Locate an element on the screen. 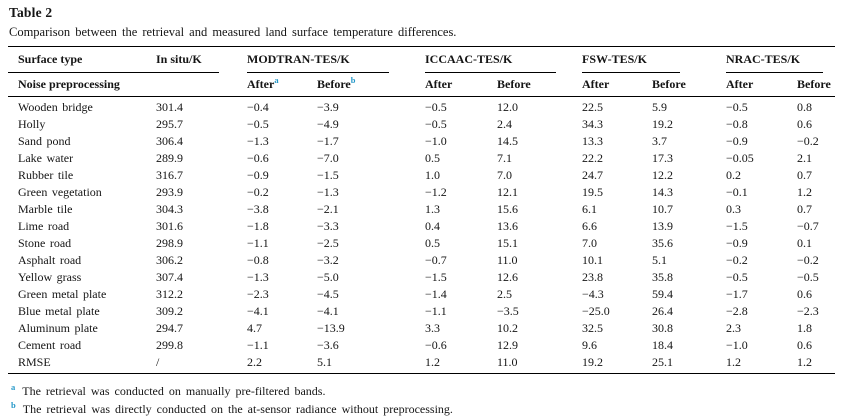 Image resolution: width=843 pixels, height=417 pixels. subcol-modtran-before: Beforeb is located at coordinates (371, 85).